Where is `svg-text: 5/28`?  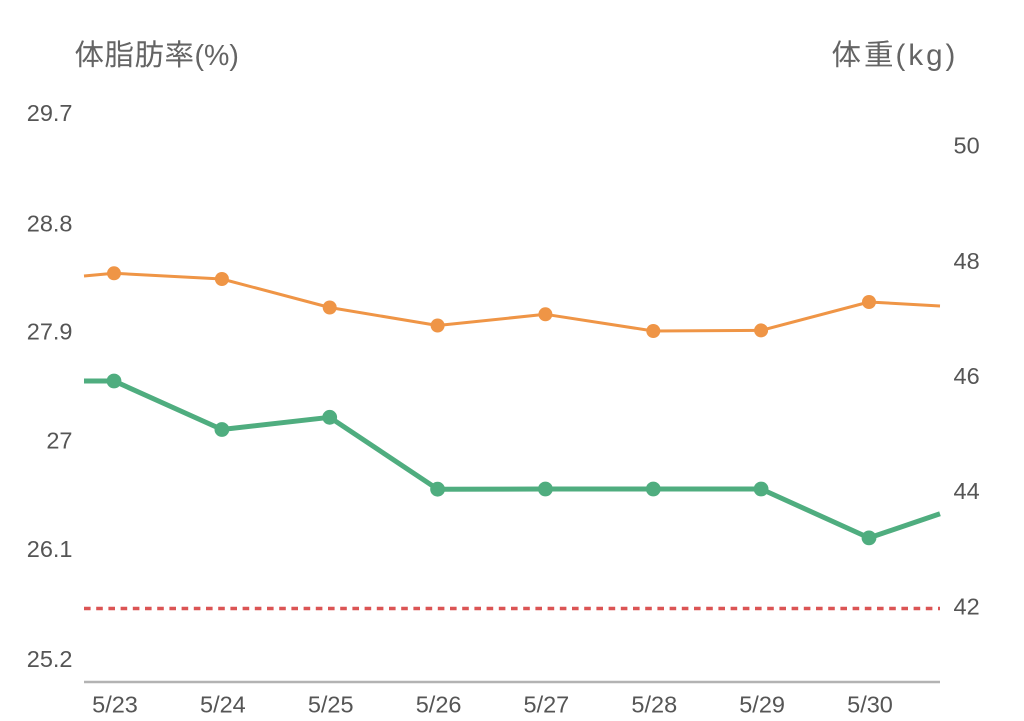
svg-text: 5/28 is located at coordinates (654, 704).